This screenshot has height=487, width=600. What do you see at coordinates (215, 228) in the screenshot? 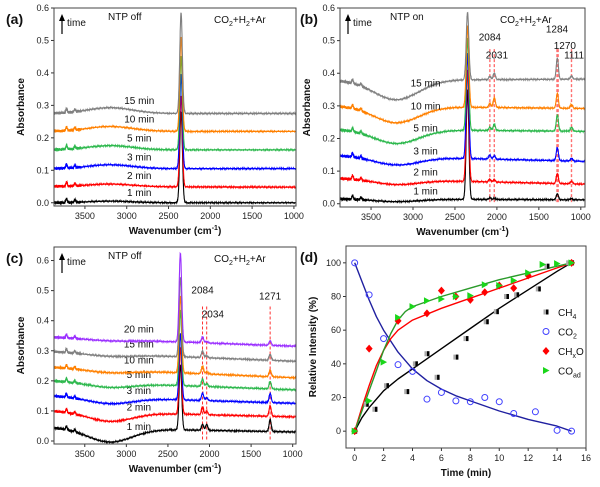
I see `x-label-sup: -1` at bounding box center [215, 228].